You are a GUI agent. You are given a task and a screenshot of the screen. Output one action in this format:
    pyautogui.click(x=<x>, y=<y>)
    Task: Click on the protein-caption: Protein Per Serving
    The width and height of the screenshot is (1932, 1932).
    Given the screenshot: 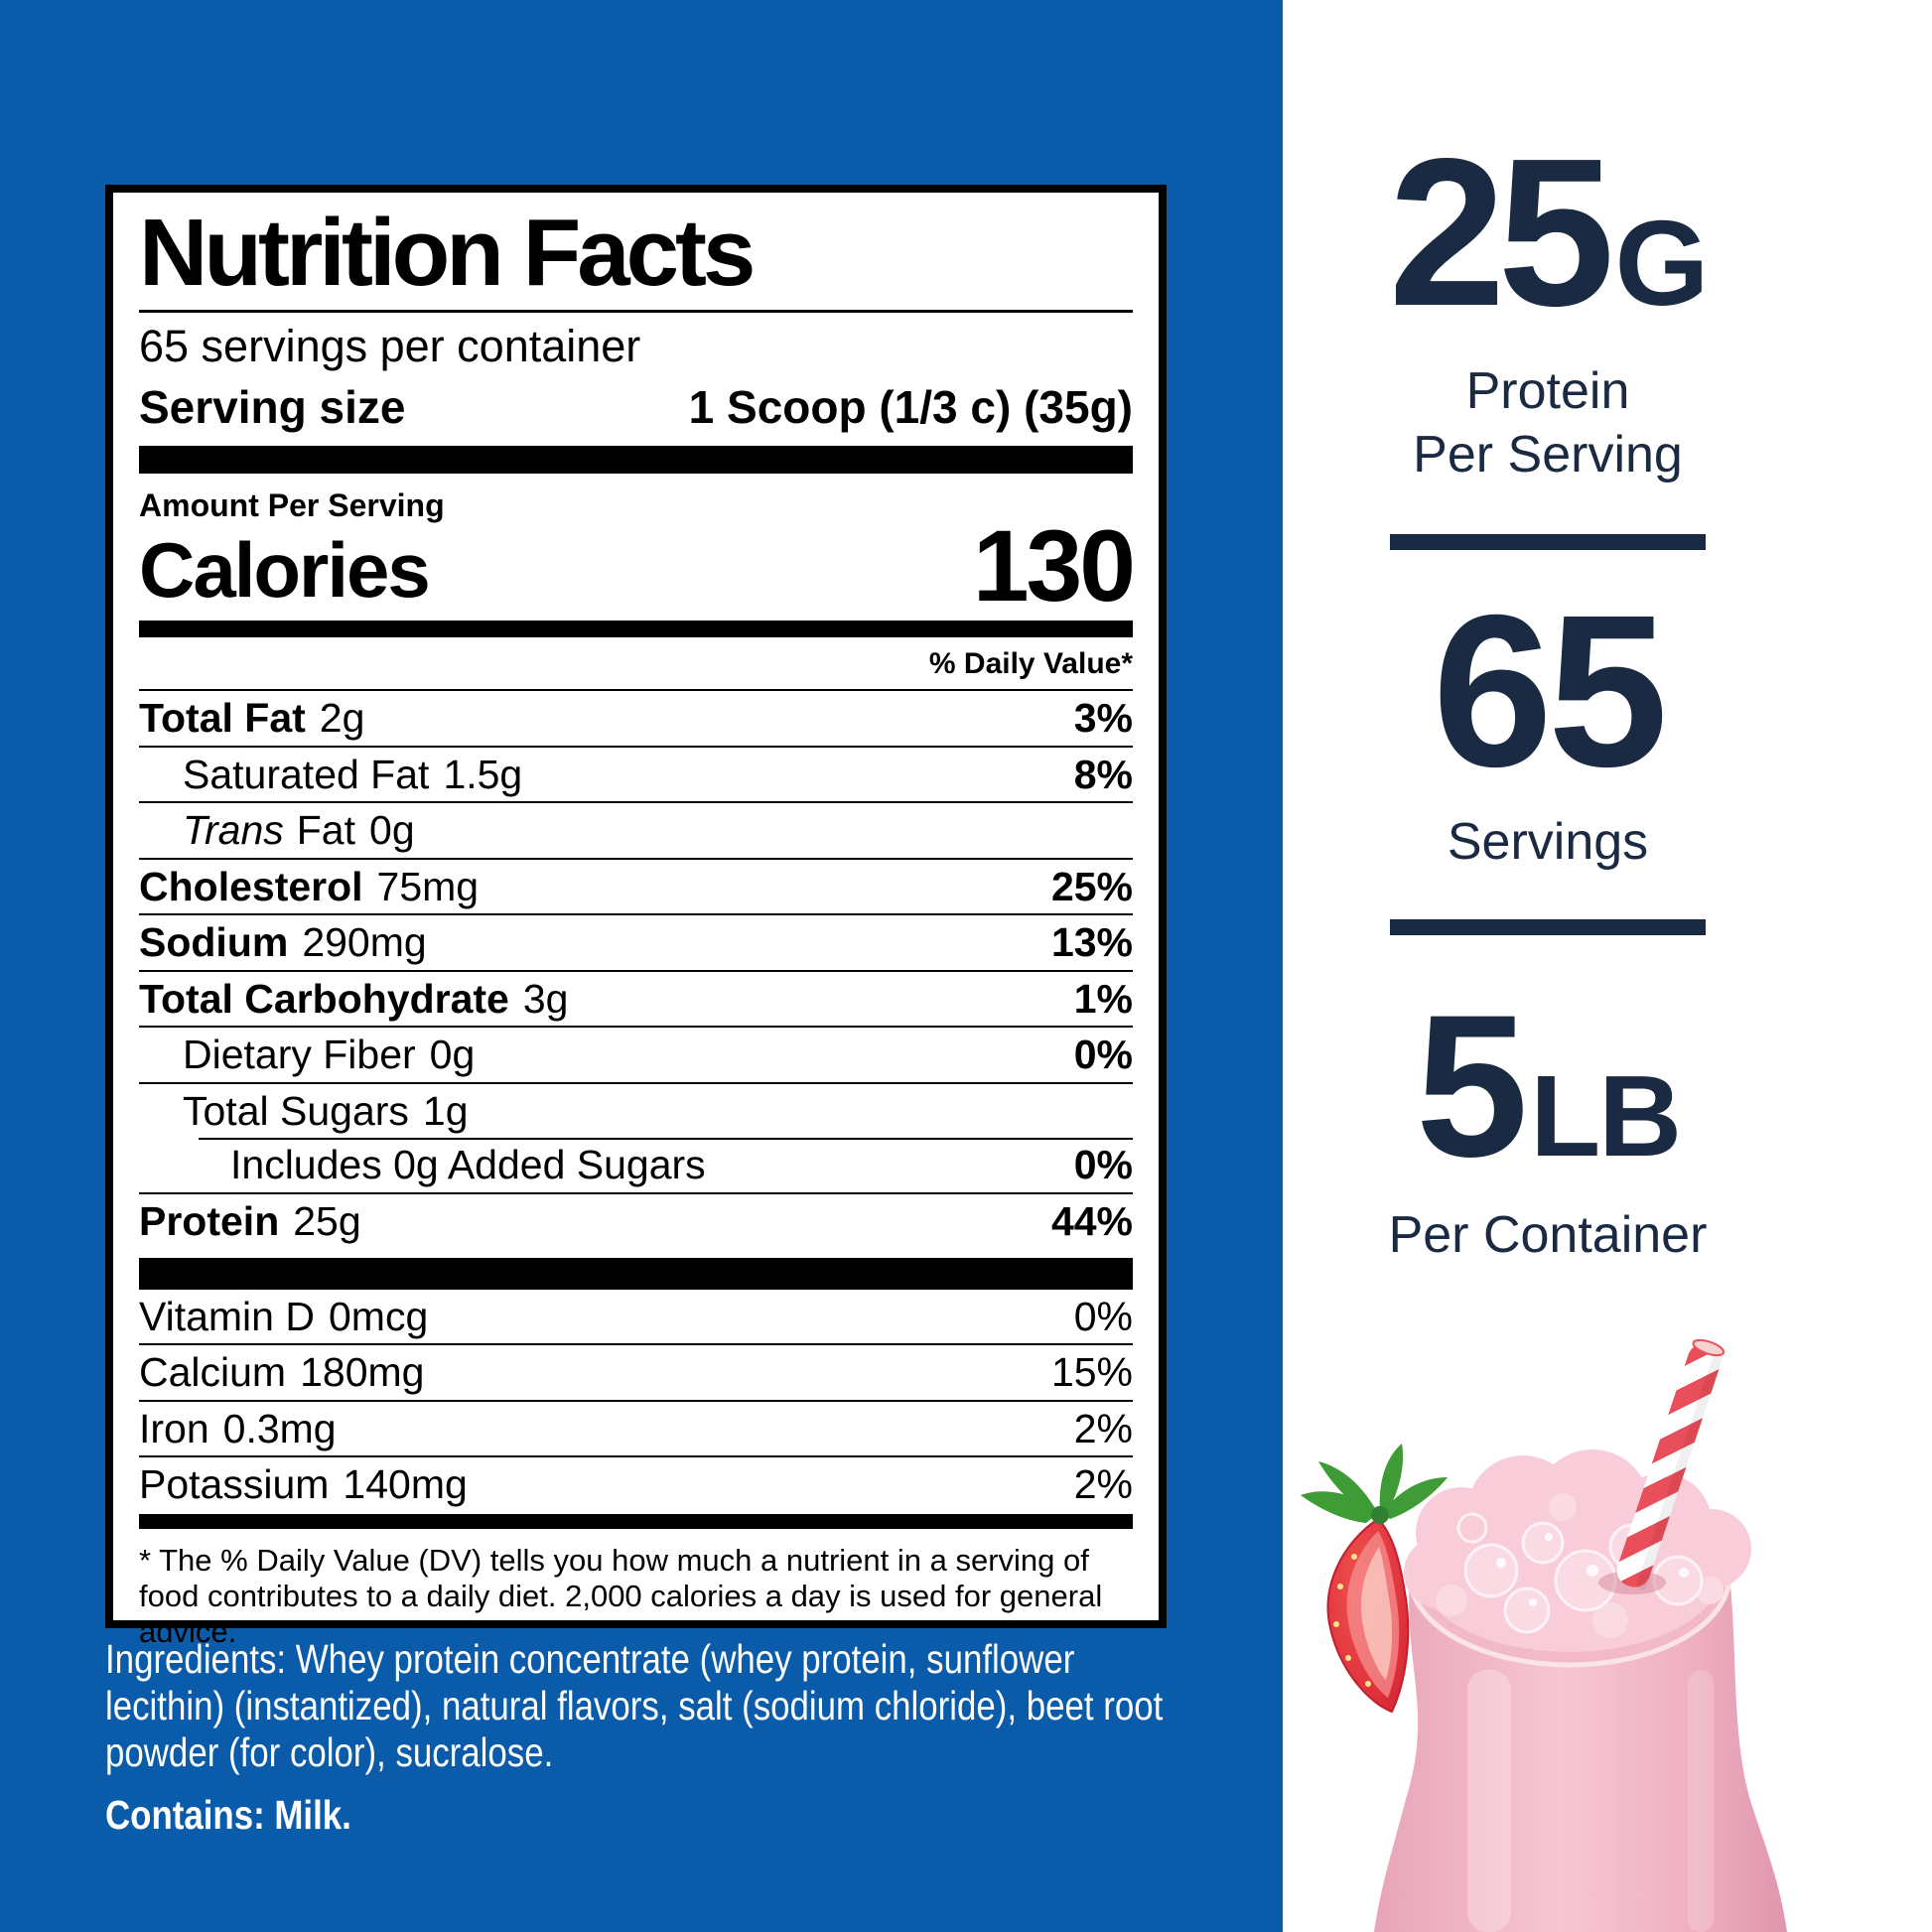 What is the action you would take?
    pyautogui.click(x=1548, y=423)
    